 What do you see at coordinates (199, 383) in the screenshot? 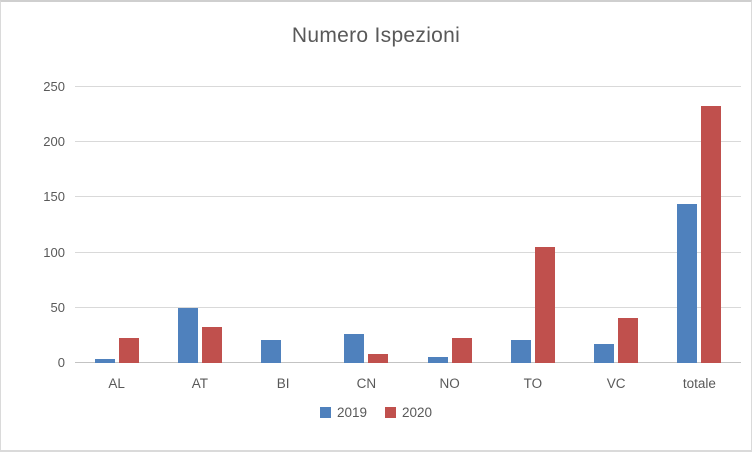
I see `x-axis-label-AT: AT` at bounding box center [199, 383].